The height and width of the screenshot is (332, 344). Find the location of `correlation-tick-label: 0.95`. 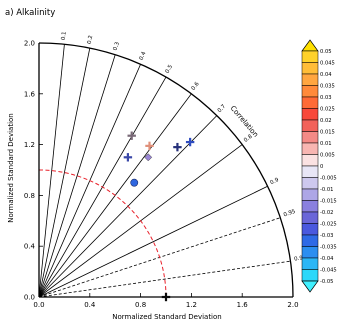

correlation-tick-label: 0.95 is located at coordinates (290, 214).